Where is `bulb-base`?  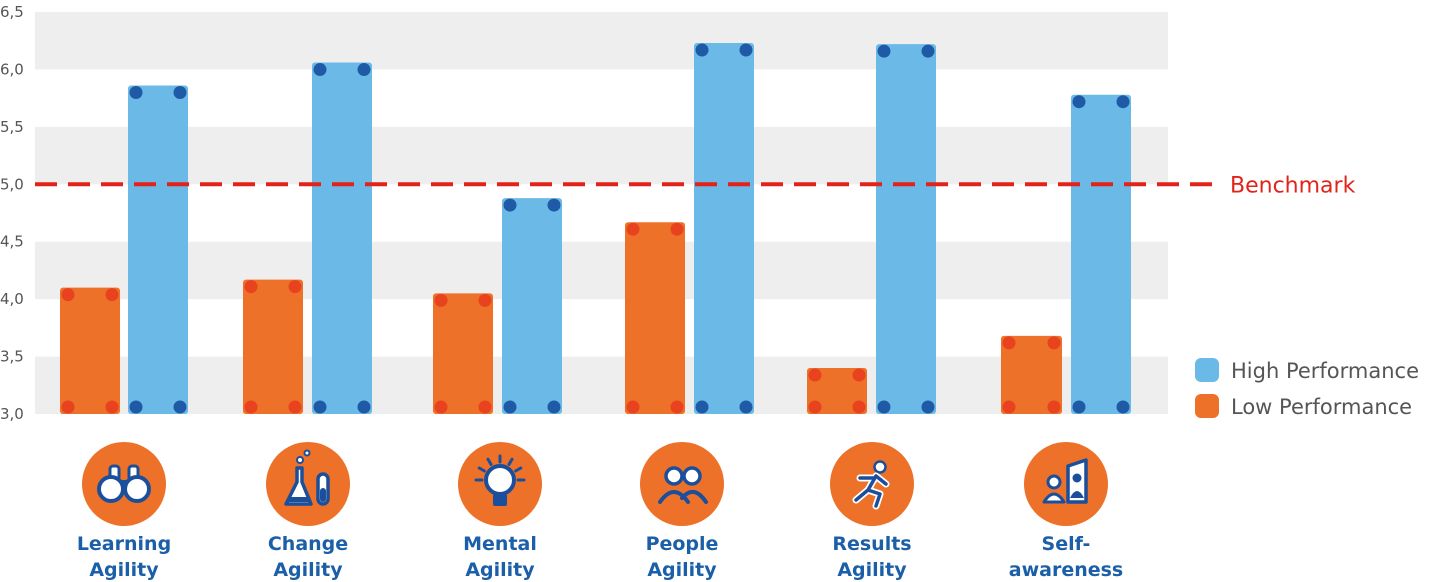 bulb-base is located at coordinates (500, 500).